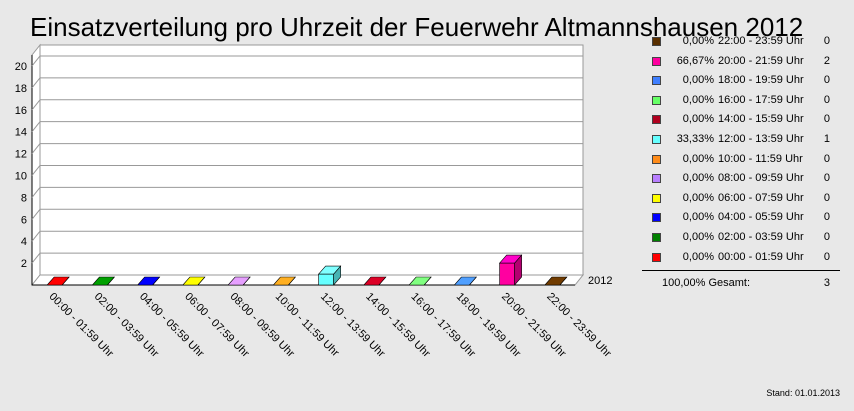 Image resolution: width=854 pixels, height=411 pixels. What do you see at coordinates (761, 178) in the screenshot?
I see `legend-label: 08:00 - 09:59 Uhr` at bounding box center [761, 178].